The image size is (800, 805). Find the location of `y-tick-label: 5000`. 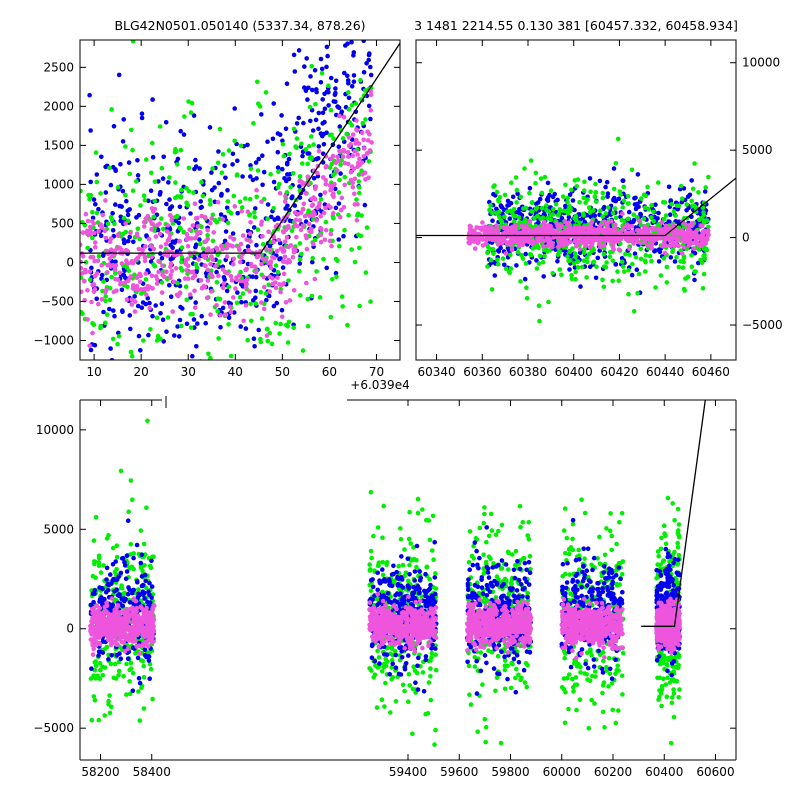

y-tick-label: 5000 is located at coordinates (757, 150).